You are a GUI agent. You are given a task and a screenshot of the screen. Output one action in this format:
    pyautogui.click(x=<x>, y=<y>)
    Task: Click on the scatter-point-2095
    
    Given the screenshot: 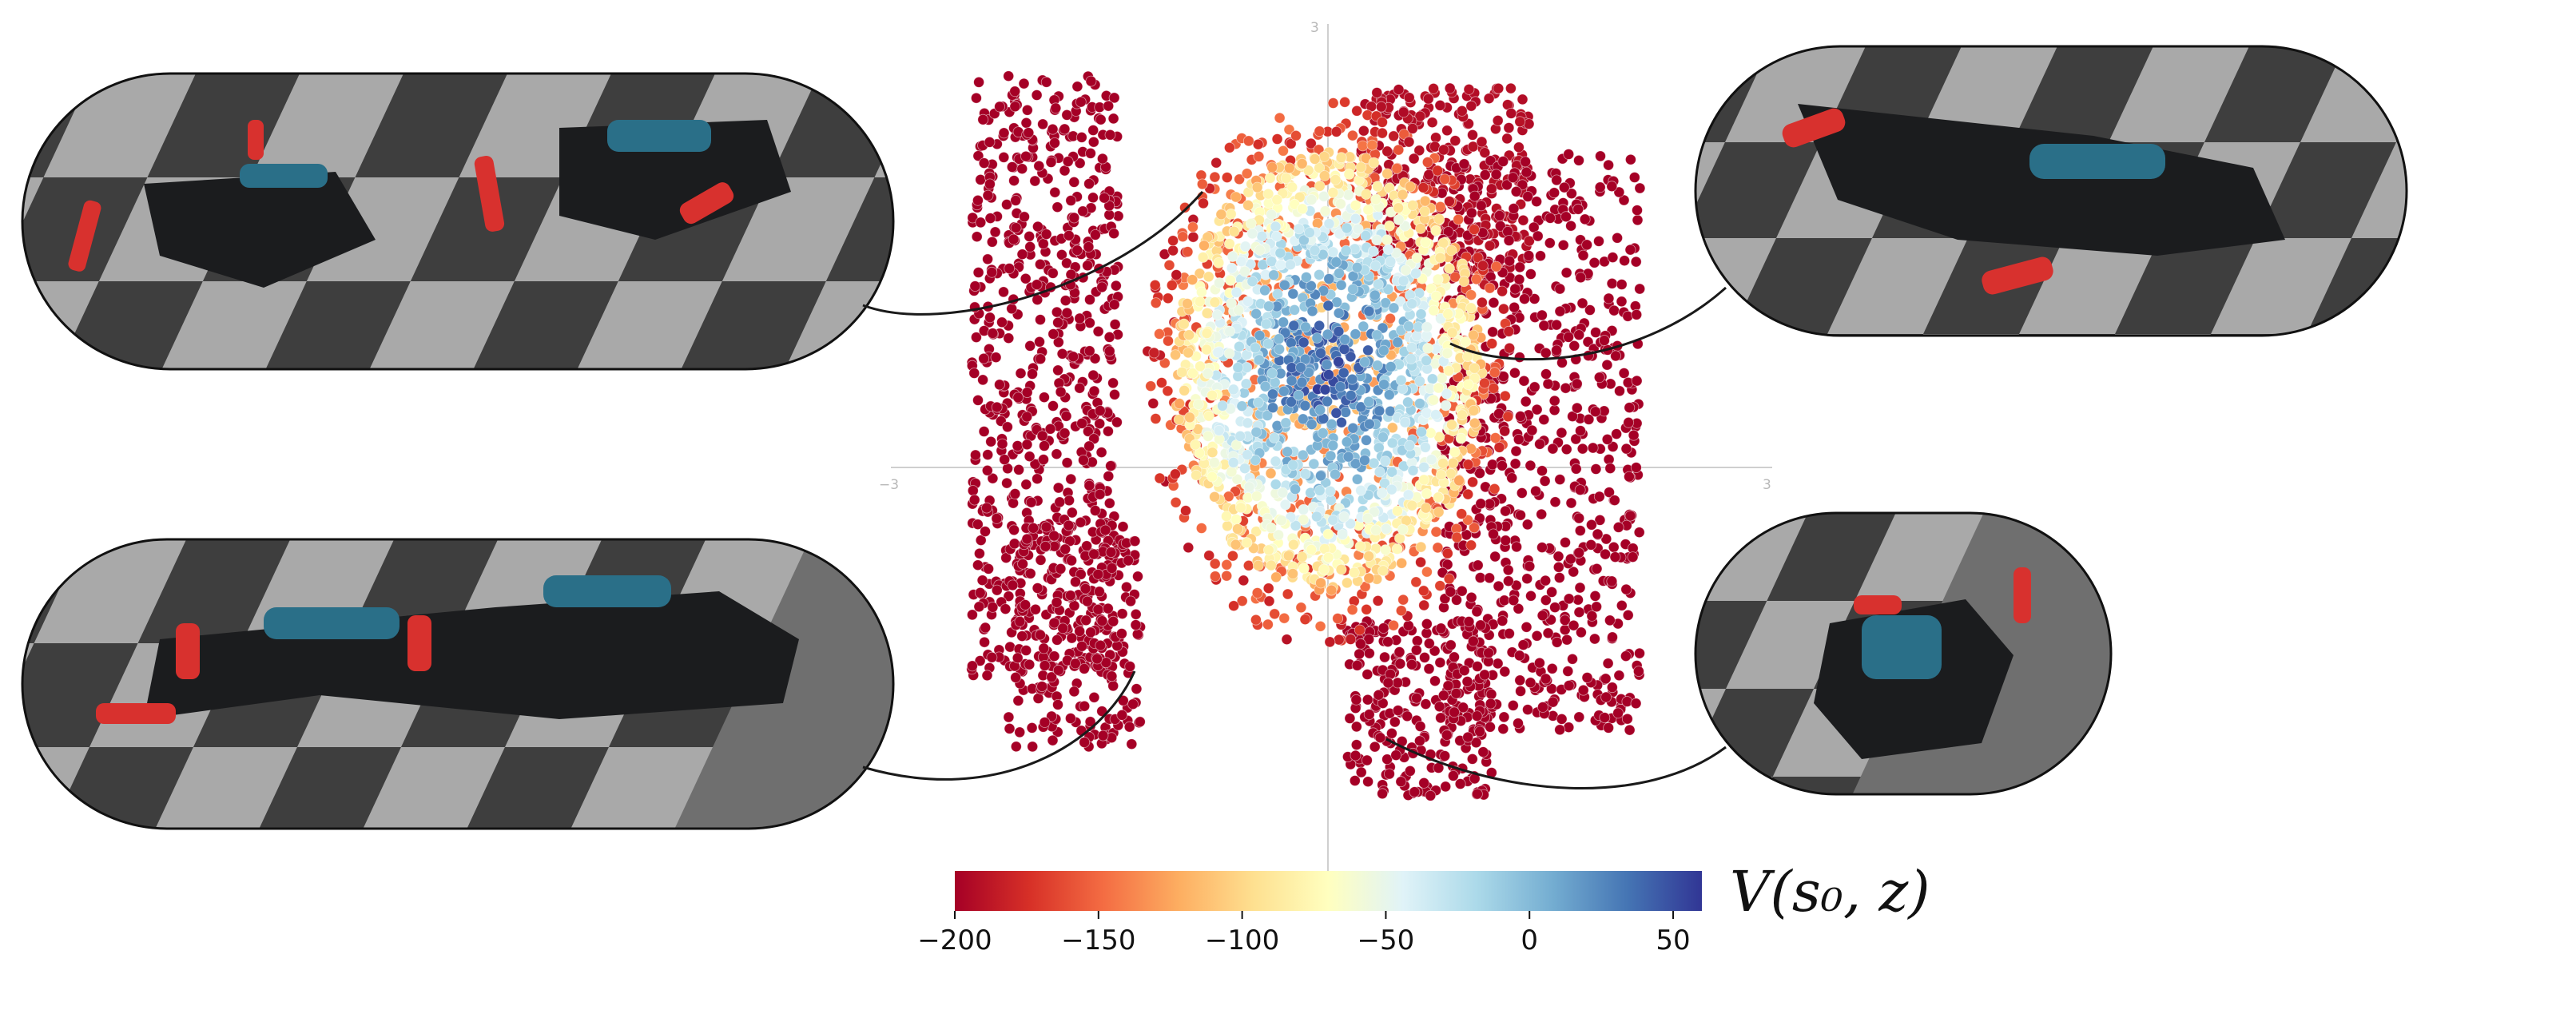 What is the action you would take?
    pyautogui.click(x=1395, y=722)
    